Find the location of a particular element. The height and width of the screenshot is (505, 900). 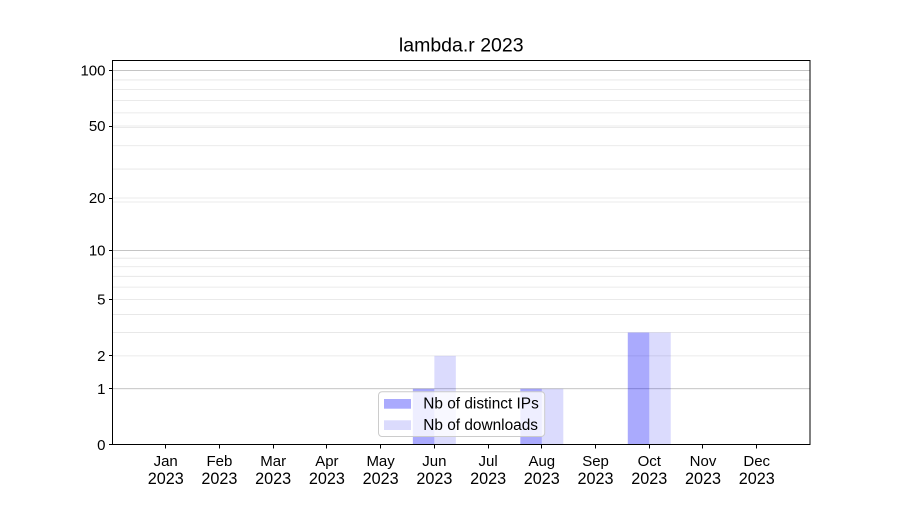

svg-text: 5 is located at coordinates (101, 300).